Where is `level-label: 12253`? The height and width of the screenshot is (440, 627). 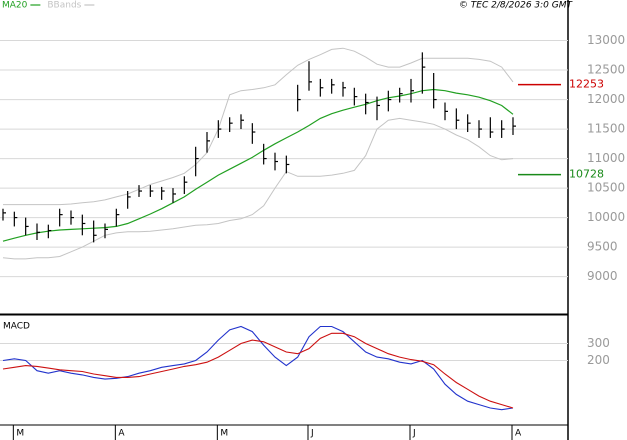
level-label: 12253 is located at coordinates (586, 84).